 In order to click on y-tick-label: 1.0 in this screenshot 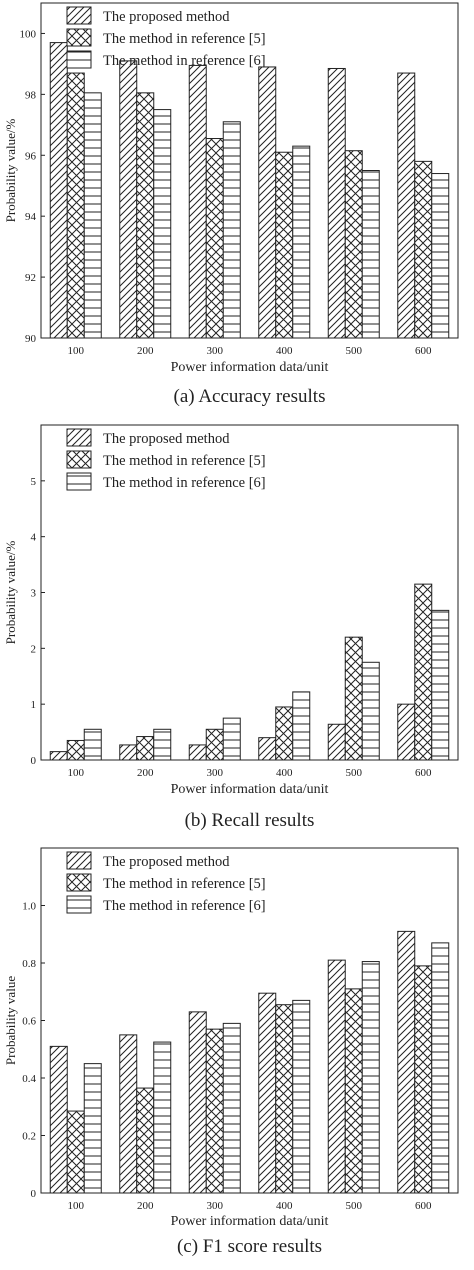, I will do `click(29, 907)`.